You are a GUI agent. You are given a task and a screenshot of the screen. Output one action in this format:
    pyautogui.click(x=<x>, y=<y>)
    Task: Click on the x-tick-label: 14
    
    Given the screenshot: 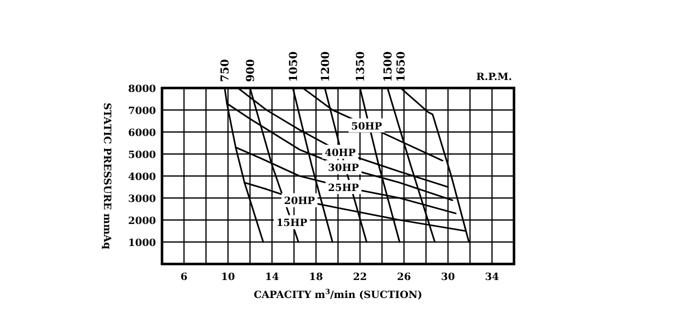 What is the action you would take?
    pyautogui.click(x=272, y=277)
    